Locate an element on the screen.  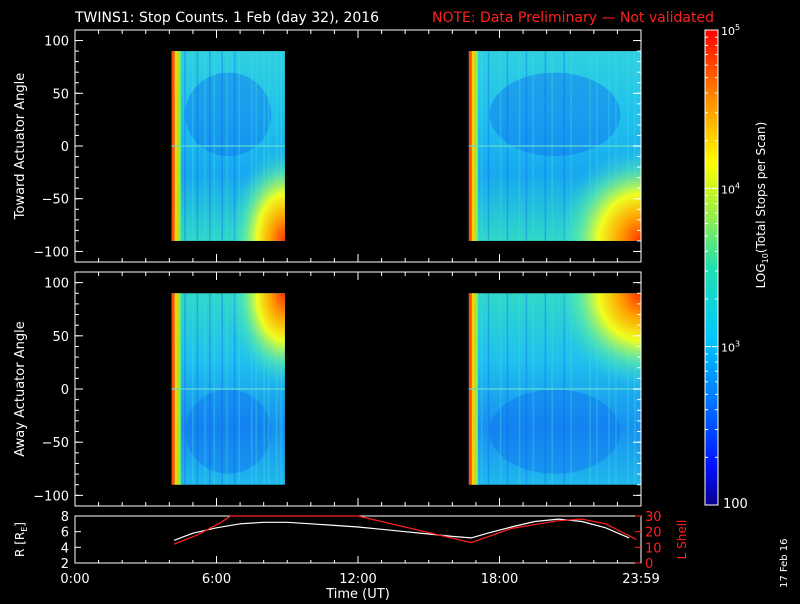
right-tick-label: 20 is located at coordinates (653, 533).